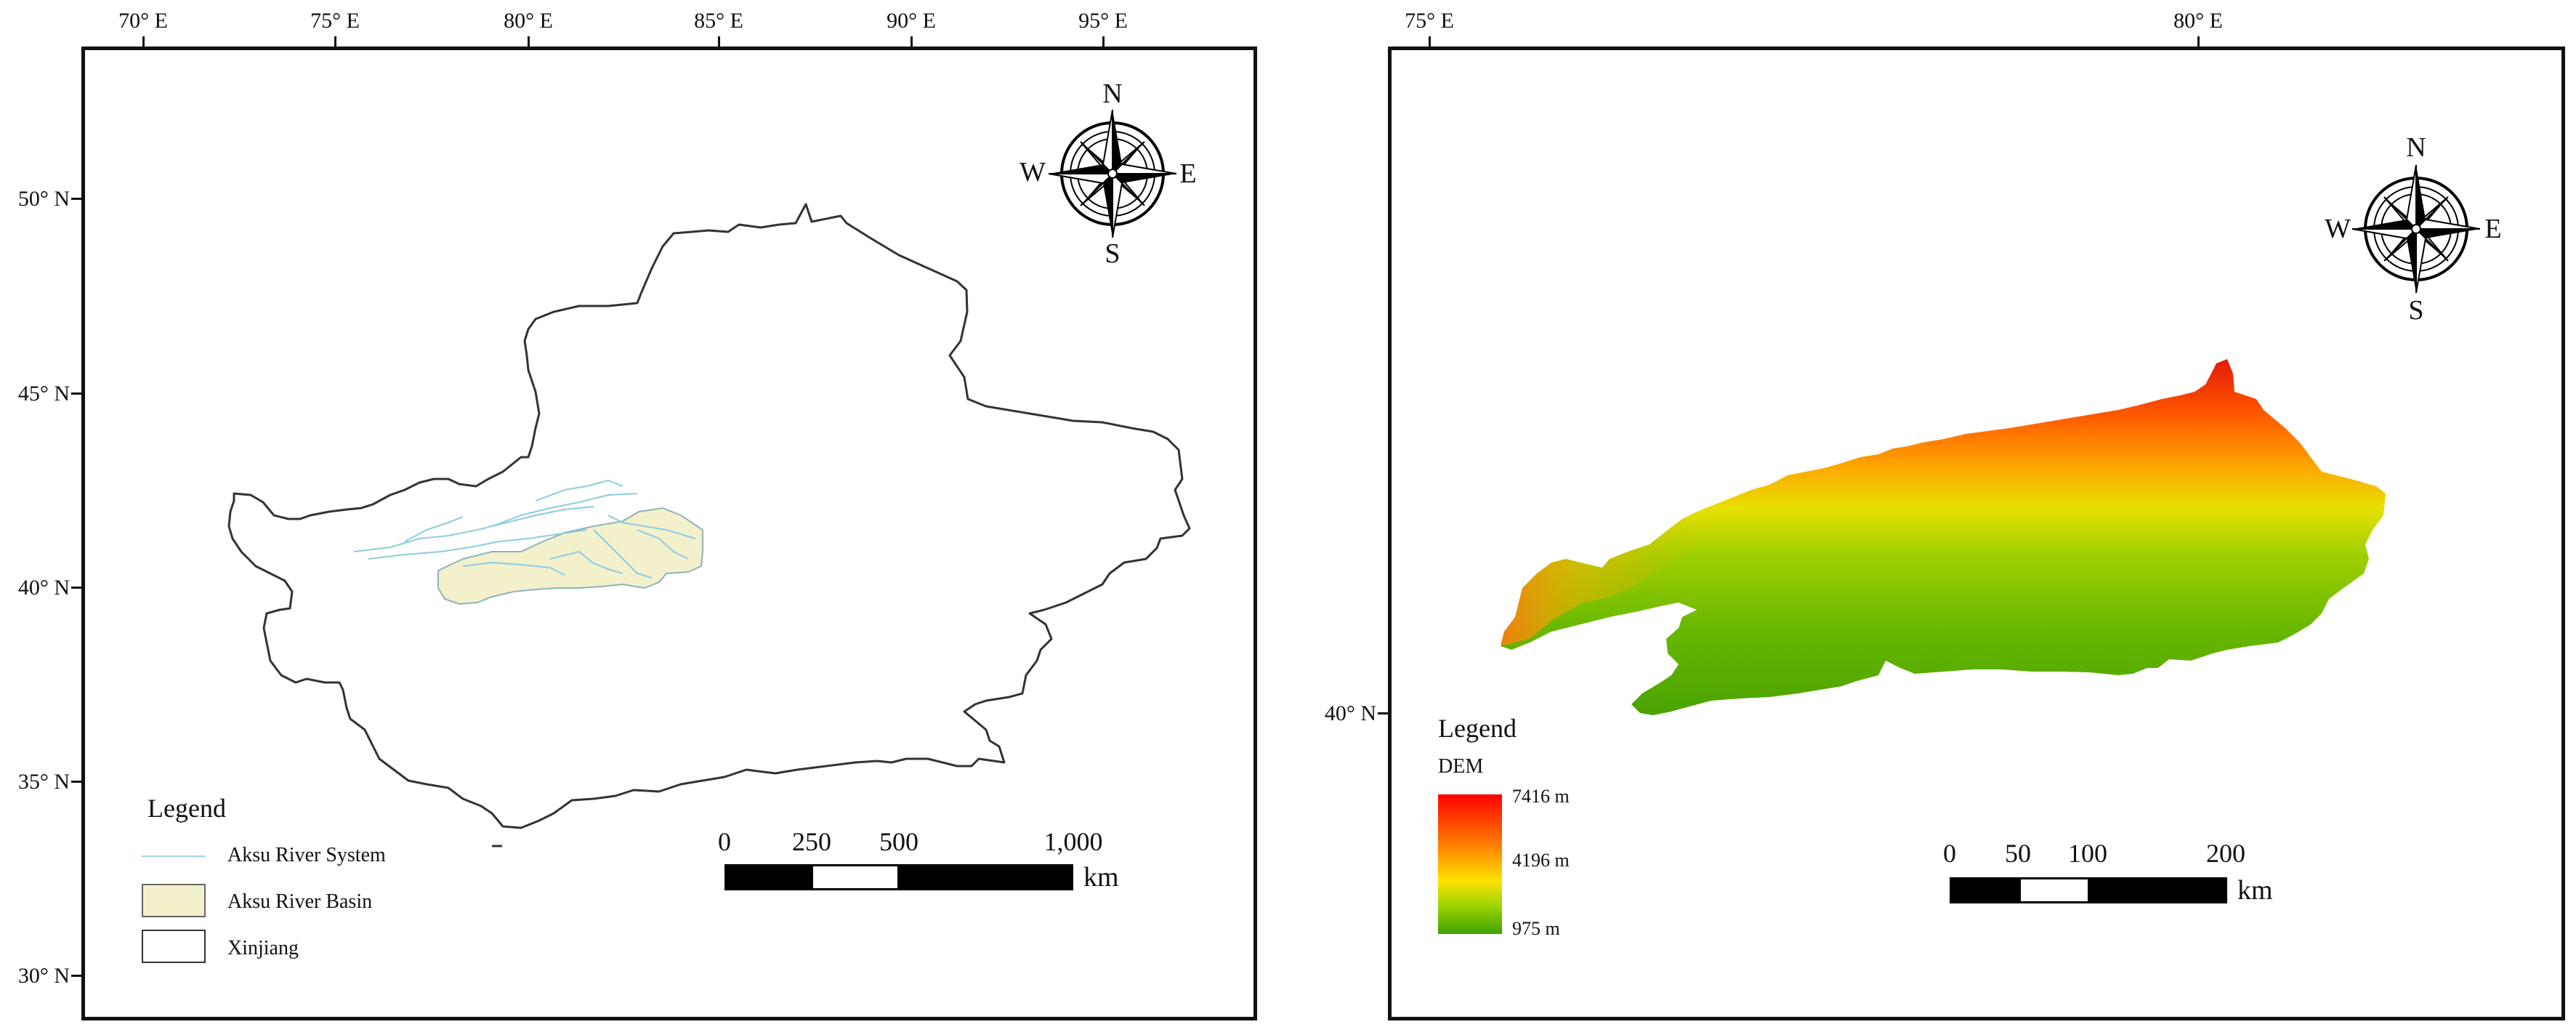 This screenshot has height=1035, width=2576. Describe the element at coordinates (307, 855) in the screenshot. I see `legend-label-river: Aksu River System` at that location.